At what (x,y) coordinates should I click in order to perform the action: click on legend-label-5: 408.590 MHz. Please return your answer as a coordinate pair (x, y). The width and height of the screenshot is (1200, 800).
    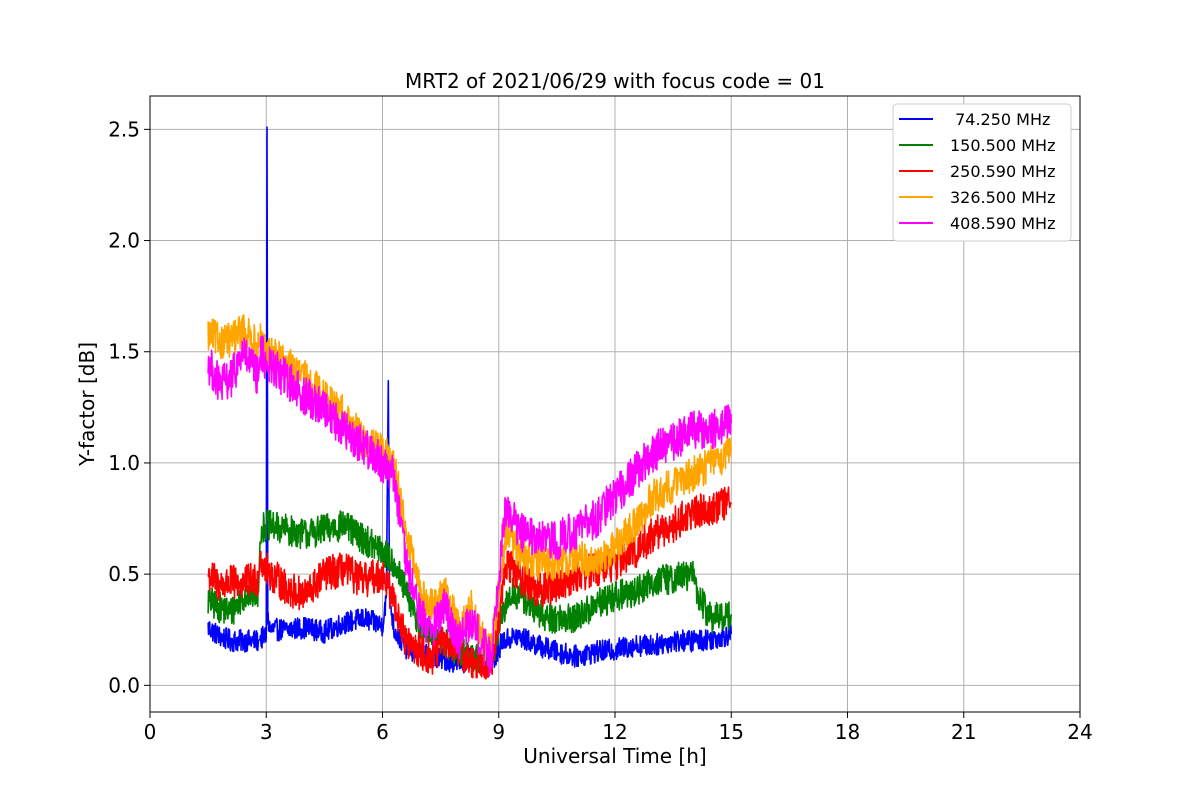
    Looking at the image, I should click on (1002, 223).